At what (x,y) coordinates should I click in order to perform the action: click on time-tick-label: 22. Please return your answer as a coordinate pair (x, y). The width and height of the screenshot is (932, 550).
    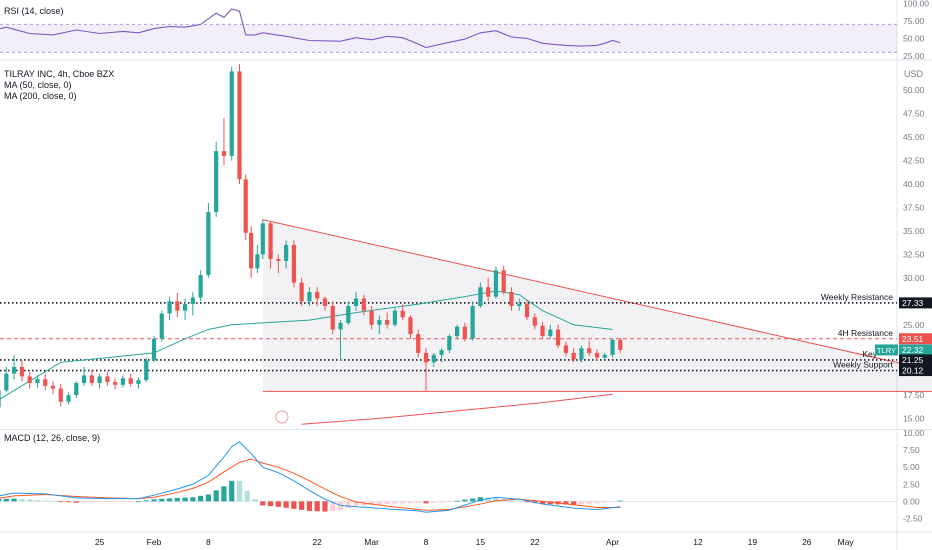
    Looking at the image, I should click on (535, 542).